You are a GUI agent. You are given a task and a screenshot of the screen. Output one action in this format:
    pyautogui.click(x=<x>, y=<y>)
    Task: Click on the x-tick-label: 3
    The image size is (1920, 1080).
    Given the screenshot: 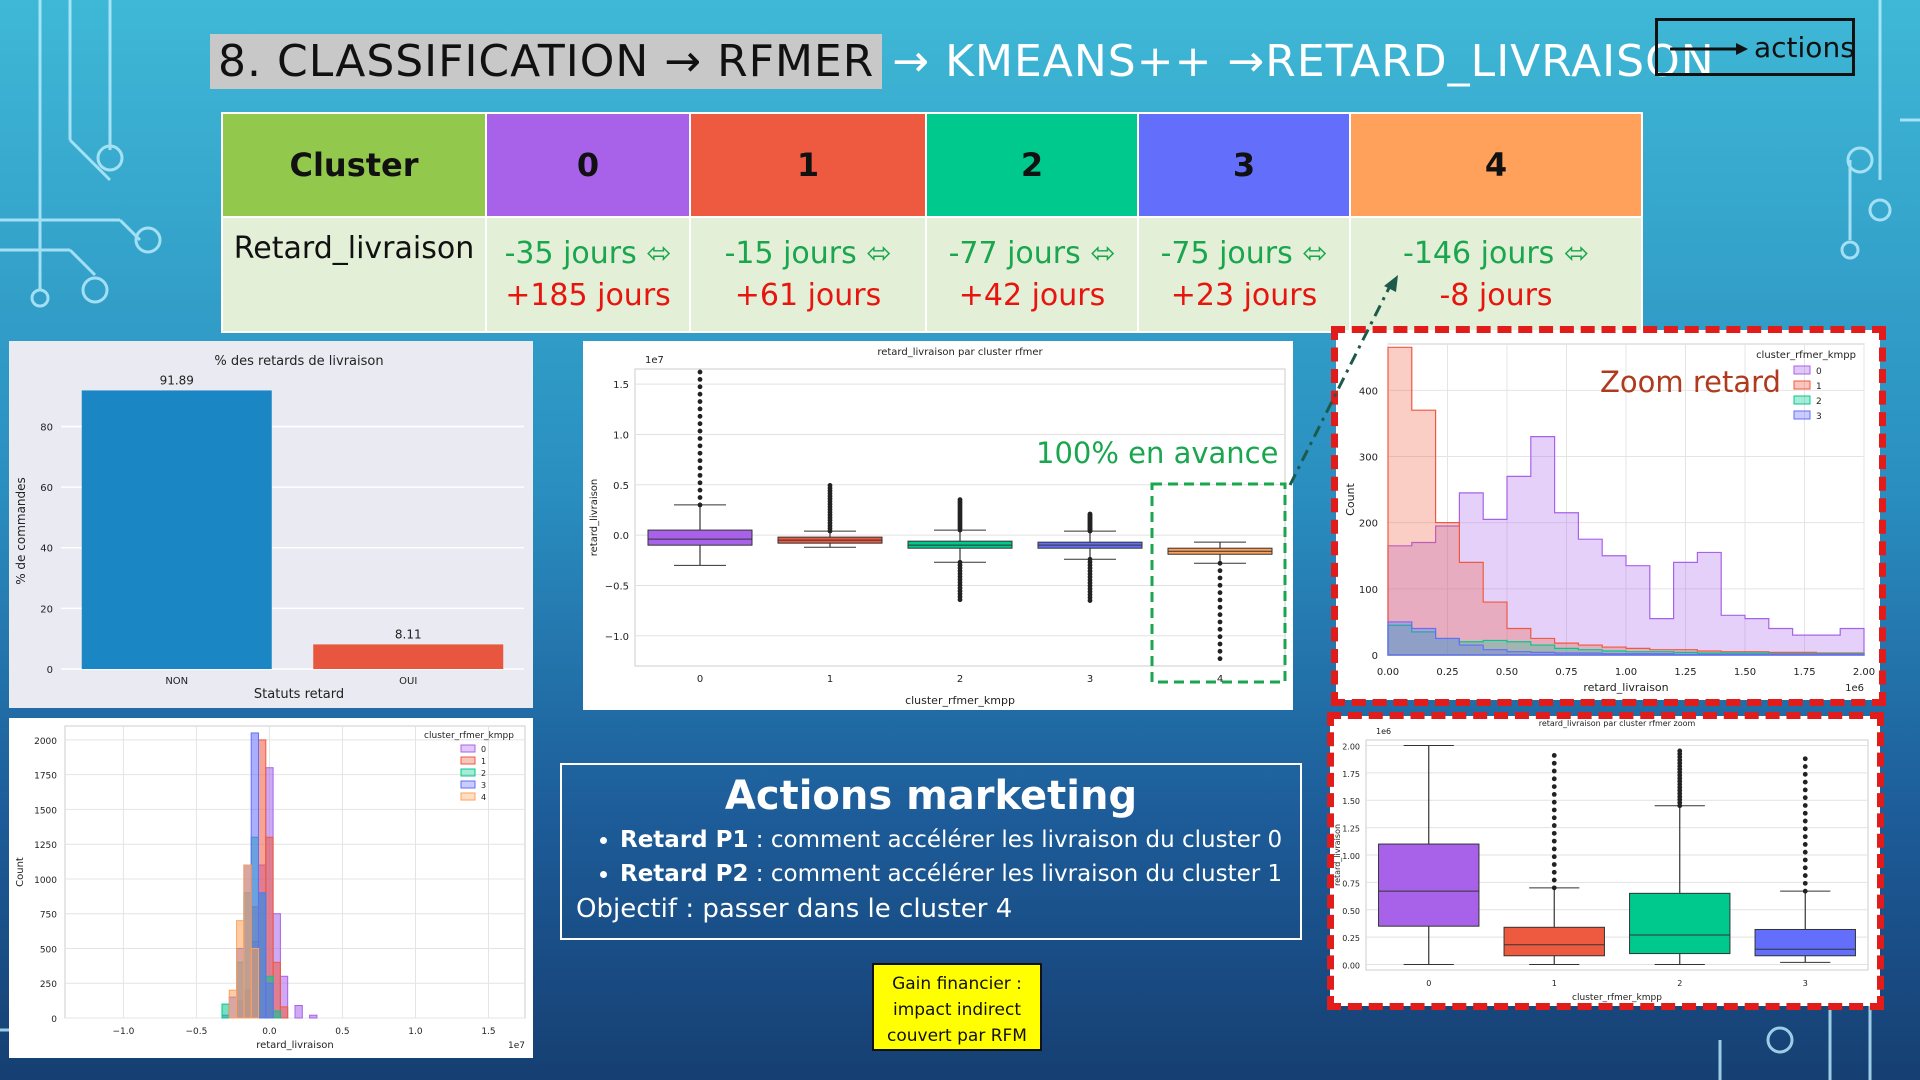 What is the action you would take?
    pyautogui.click(x=1090, y=679)
    